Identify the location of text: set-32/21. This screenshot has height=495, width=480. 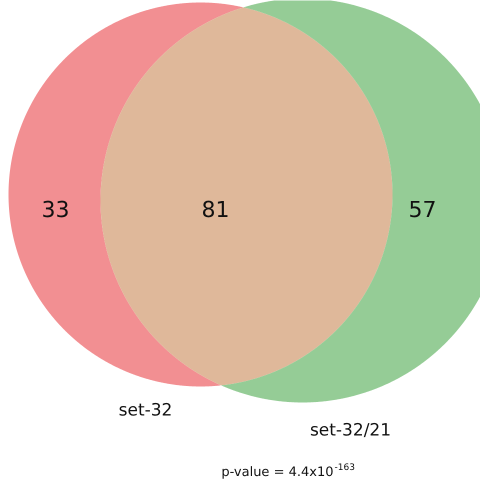
(351, 430).